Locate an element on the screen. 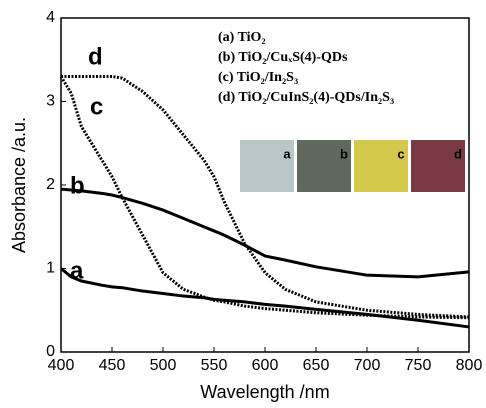 The width and height of the screenshot is (486, 408). photo-label: b is located at coordinates (344, 153).